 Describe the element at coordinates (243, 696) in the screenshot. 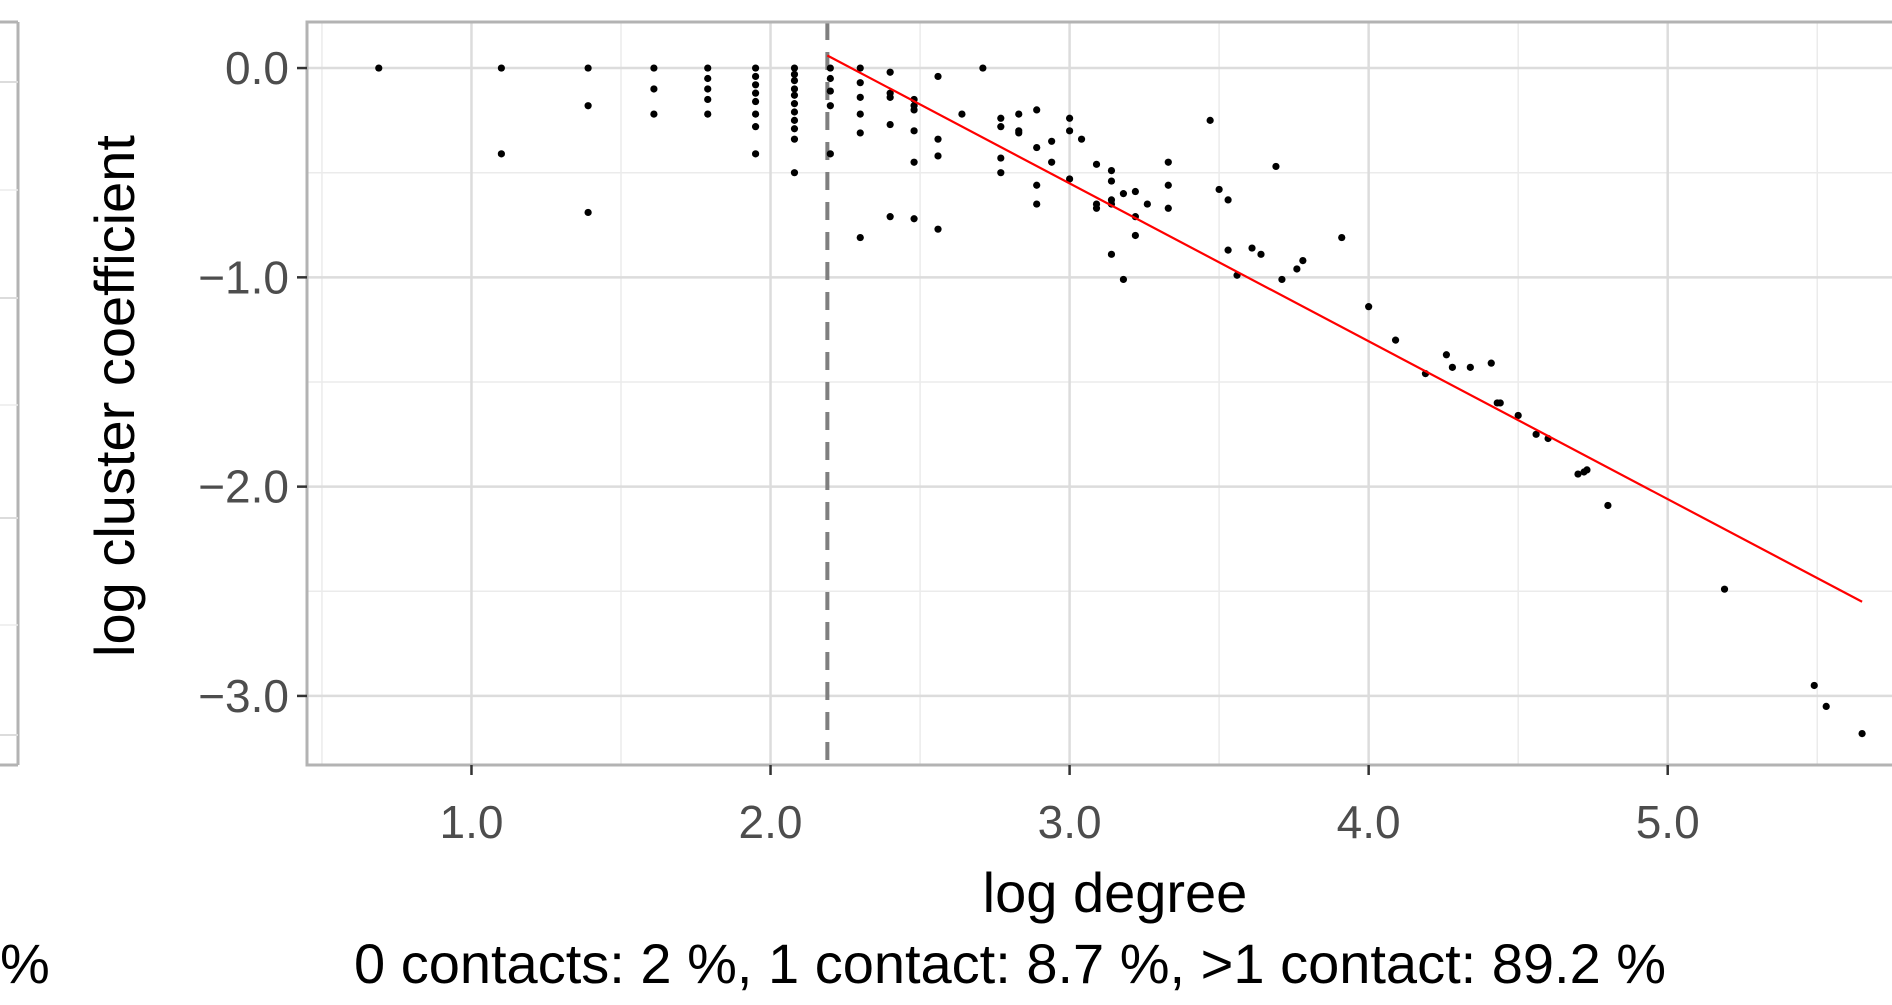

I see `y-tick-label: −3.0` at that location.